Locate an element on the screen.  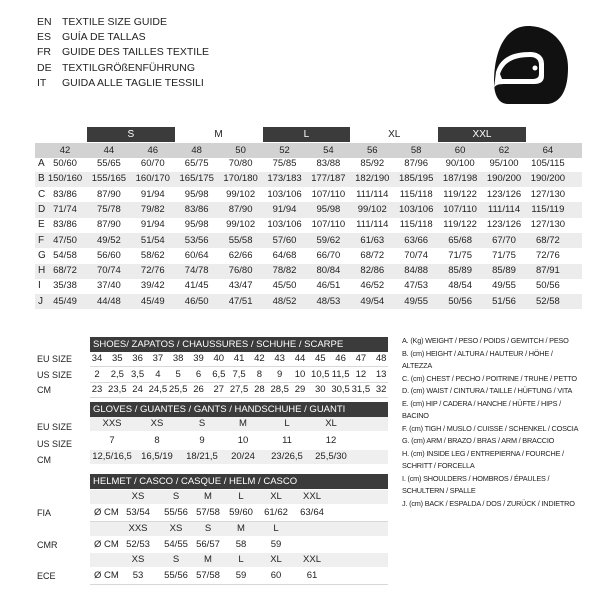
size-value: 62/66 is located at coordinates (240, 255).